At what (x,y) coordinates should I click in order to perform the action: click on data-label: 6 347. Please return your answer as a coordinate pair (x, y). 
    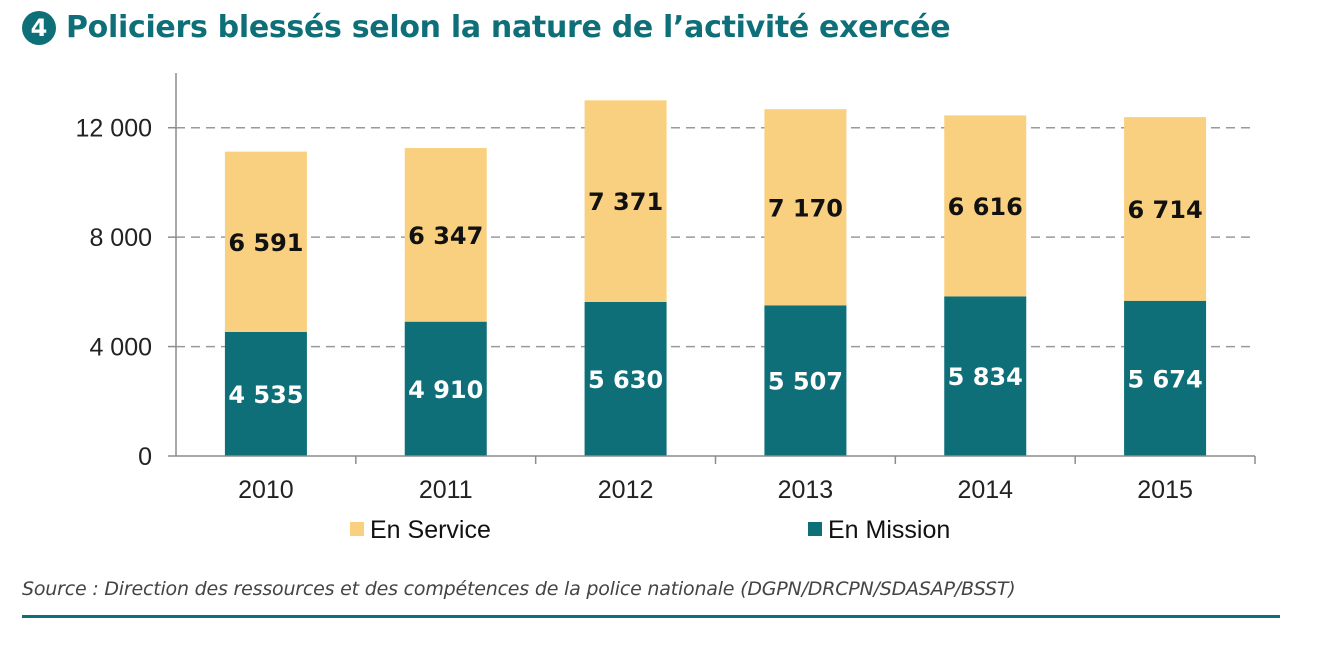
    Looking at the image, I should click on (445, 236).